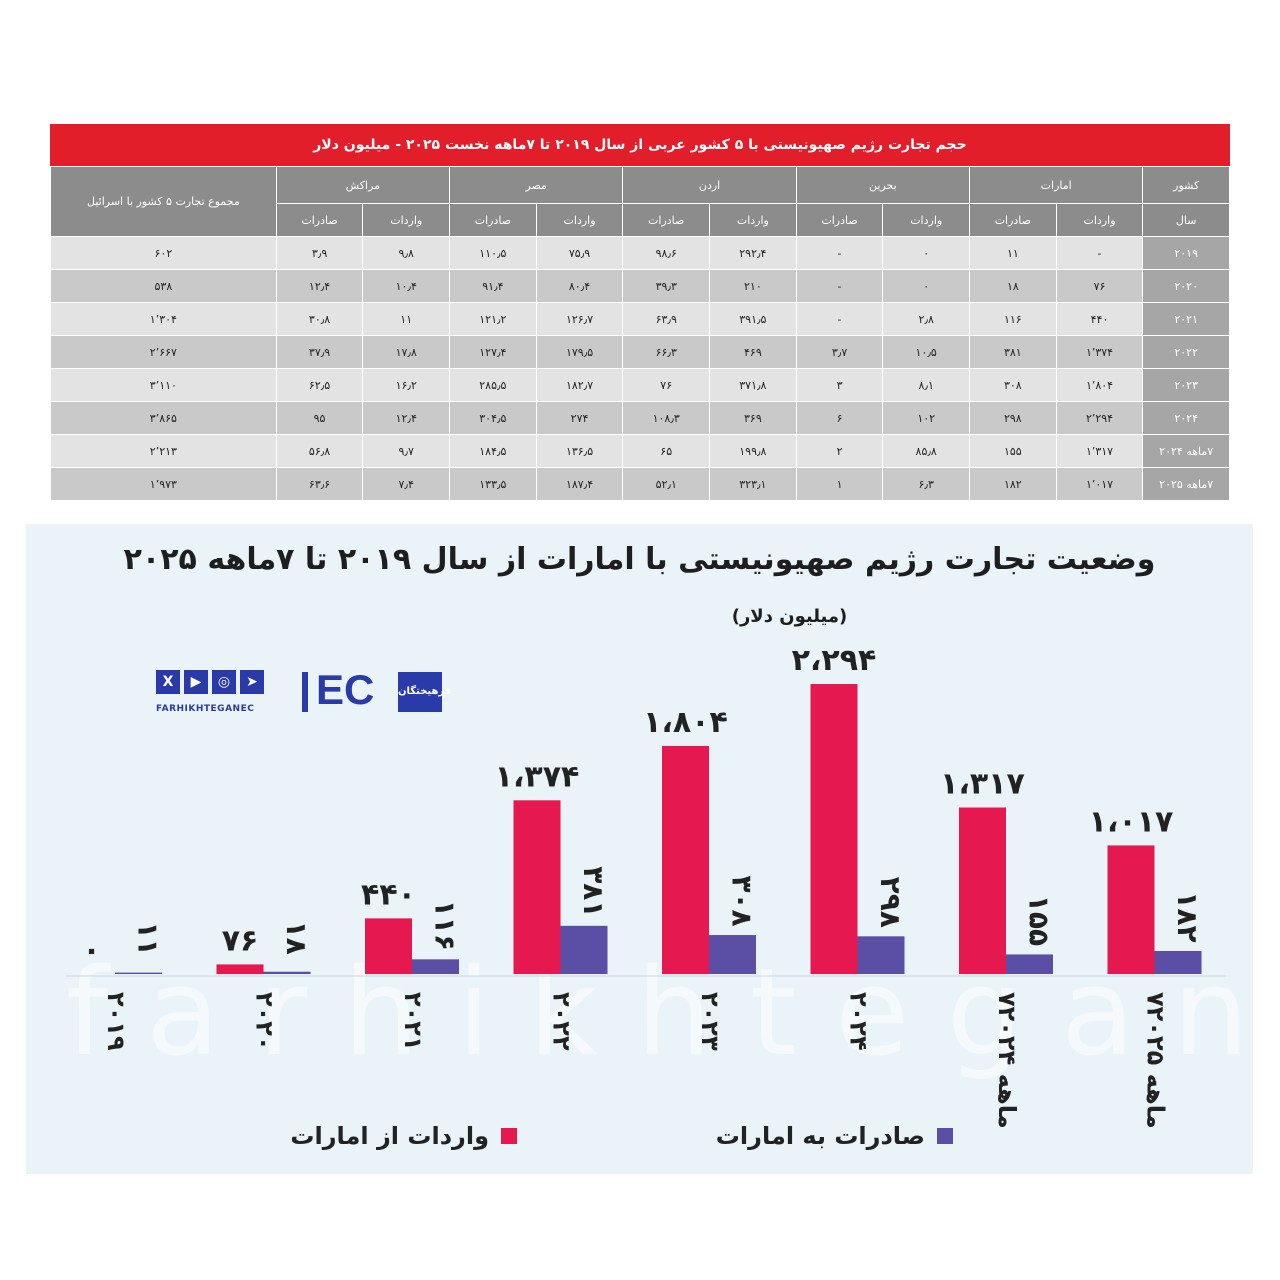  Describe the element at coordinates (163, 451) in the screenshot. I see `total-cell: ۲٬۲۱۳` at that location.